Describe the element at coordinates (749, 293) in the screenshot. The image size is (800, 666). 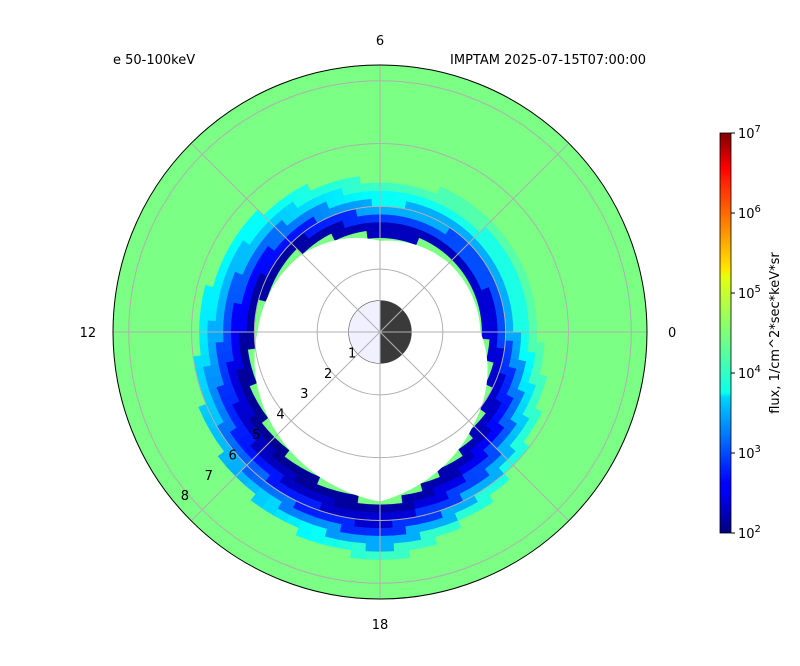
I see `colorbar-tick-label: 10⁵` at that location.